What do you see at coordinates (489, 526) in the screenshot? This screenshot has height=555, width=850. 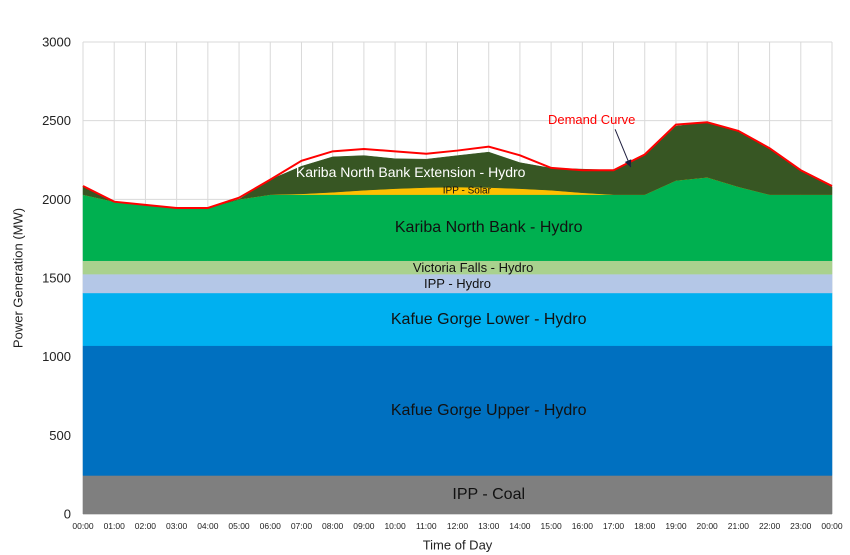 I see `x-tick-label: 13:00` at bounding box center [489, 526].